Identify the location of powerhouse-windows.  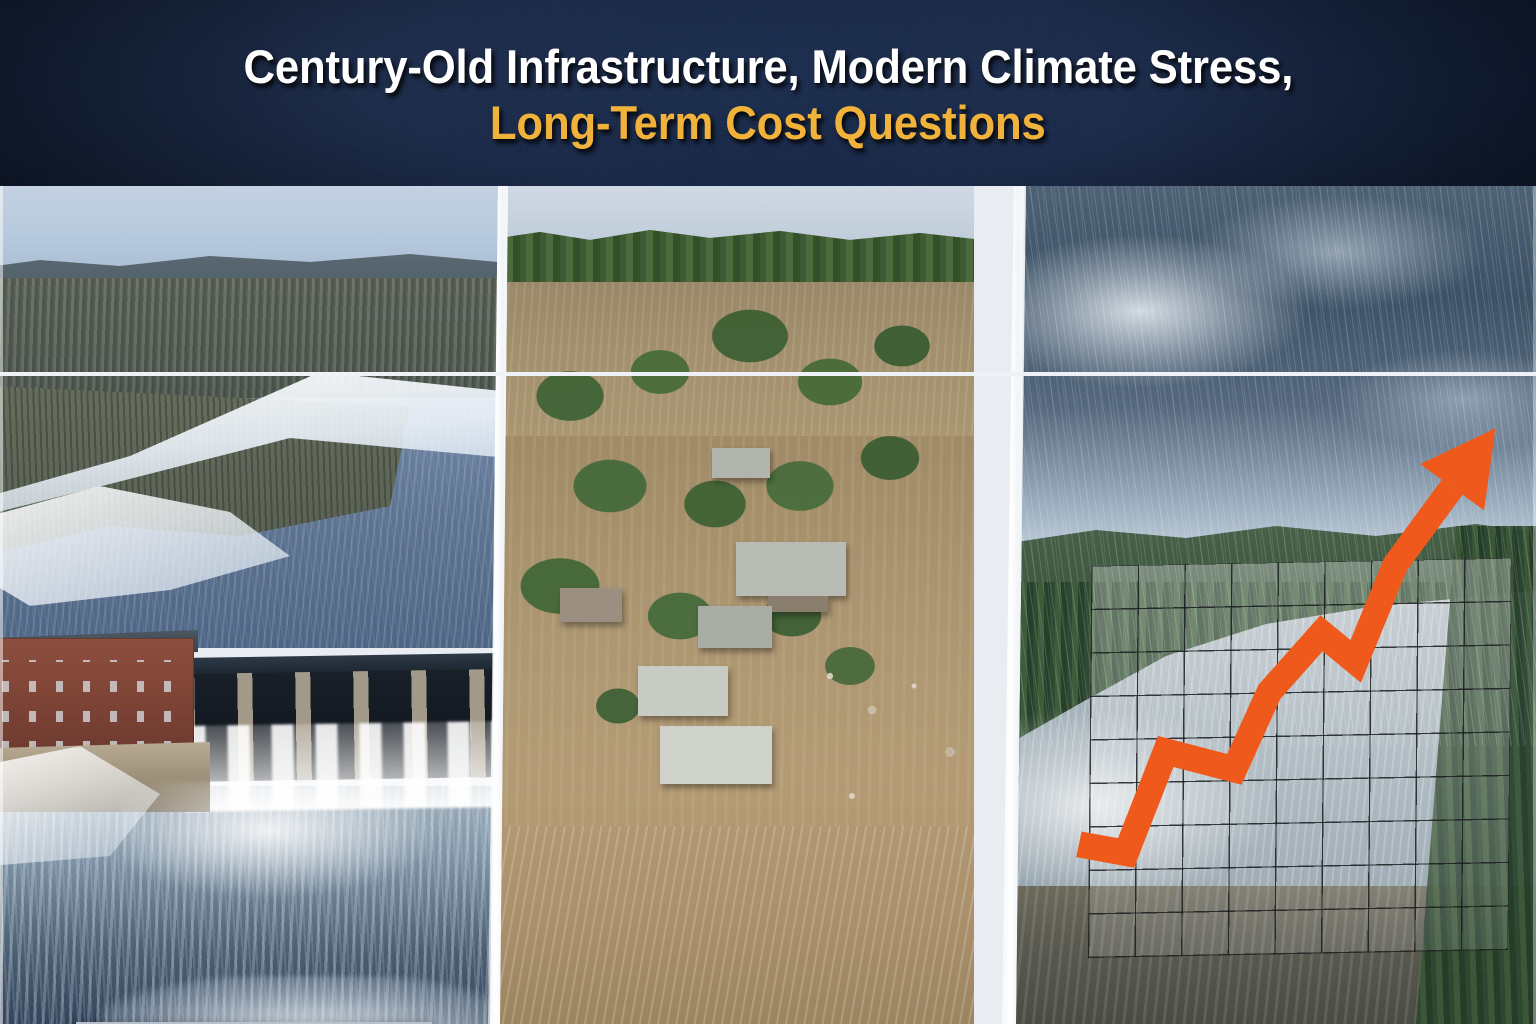
(95, 706).